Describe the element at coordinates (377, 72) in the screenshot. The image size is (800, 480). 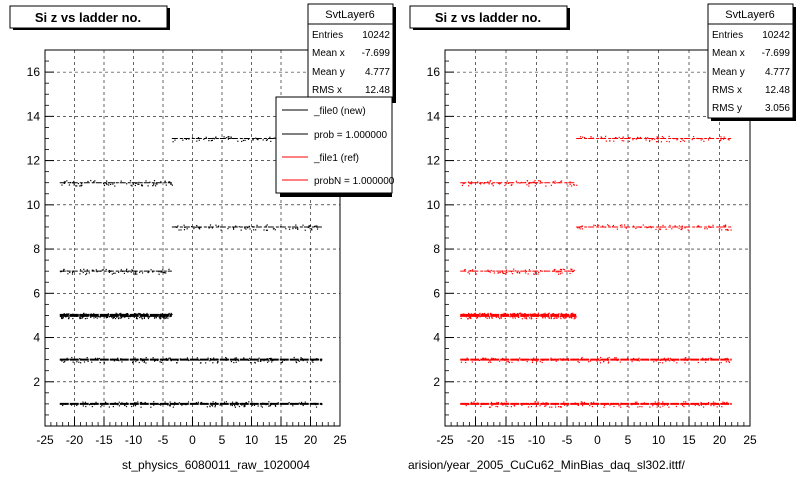
I see `left-stats-value: 4.777` at that location.